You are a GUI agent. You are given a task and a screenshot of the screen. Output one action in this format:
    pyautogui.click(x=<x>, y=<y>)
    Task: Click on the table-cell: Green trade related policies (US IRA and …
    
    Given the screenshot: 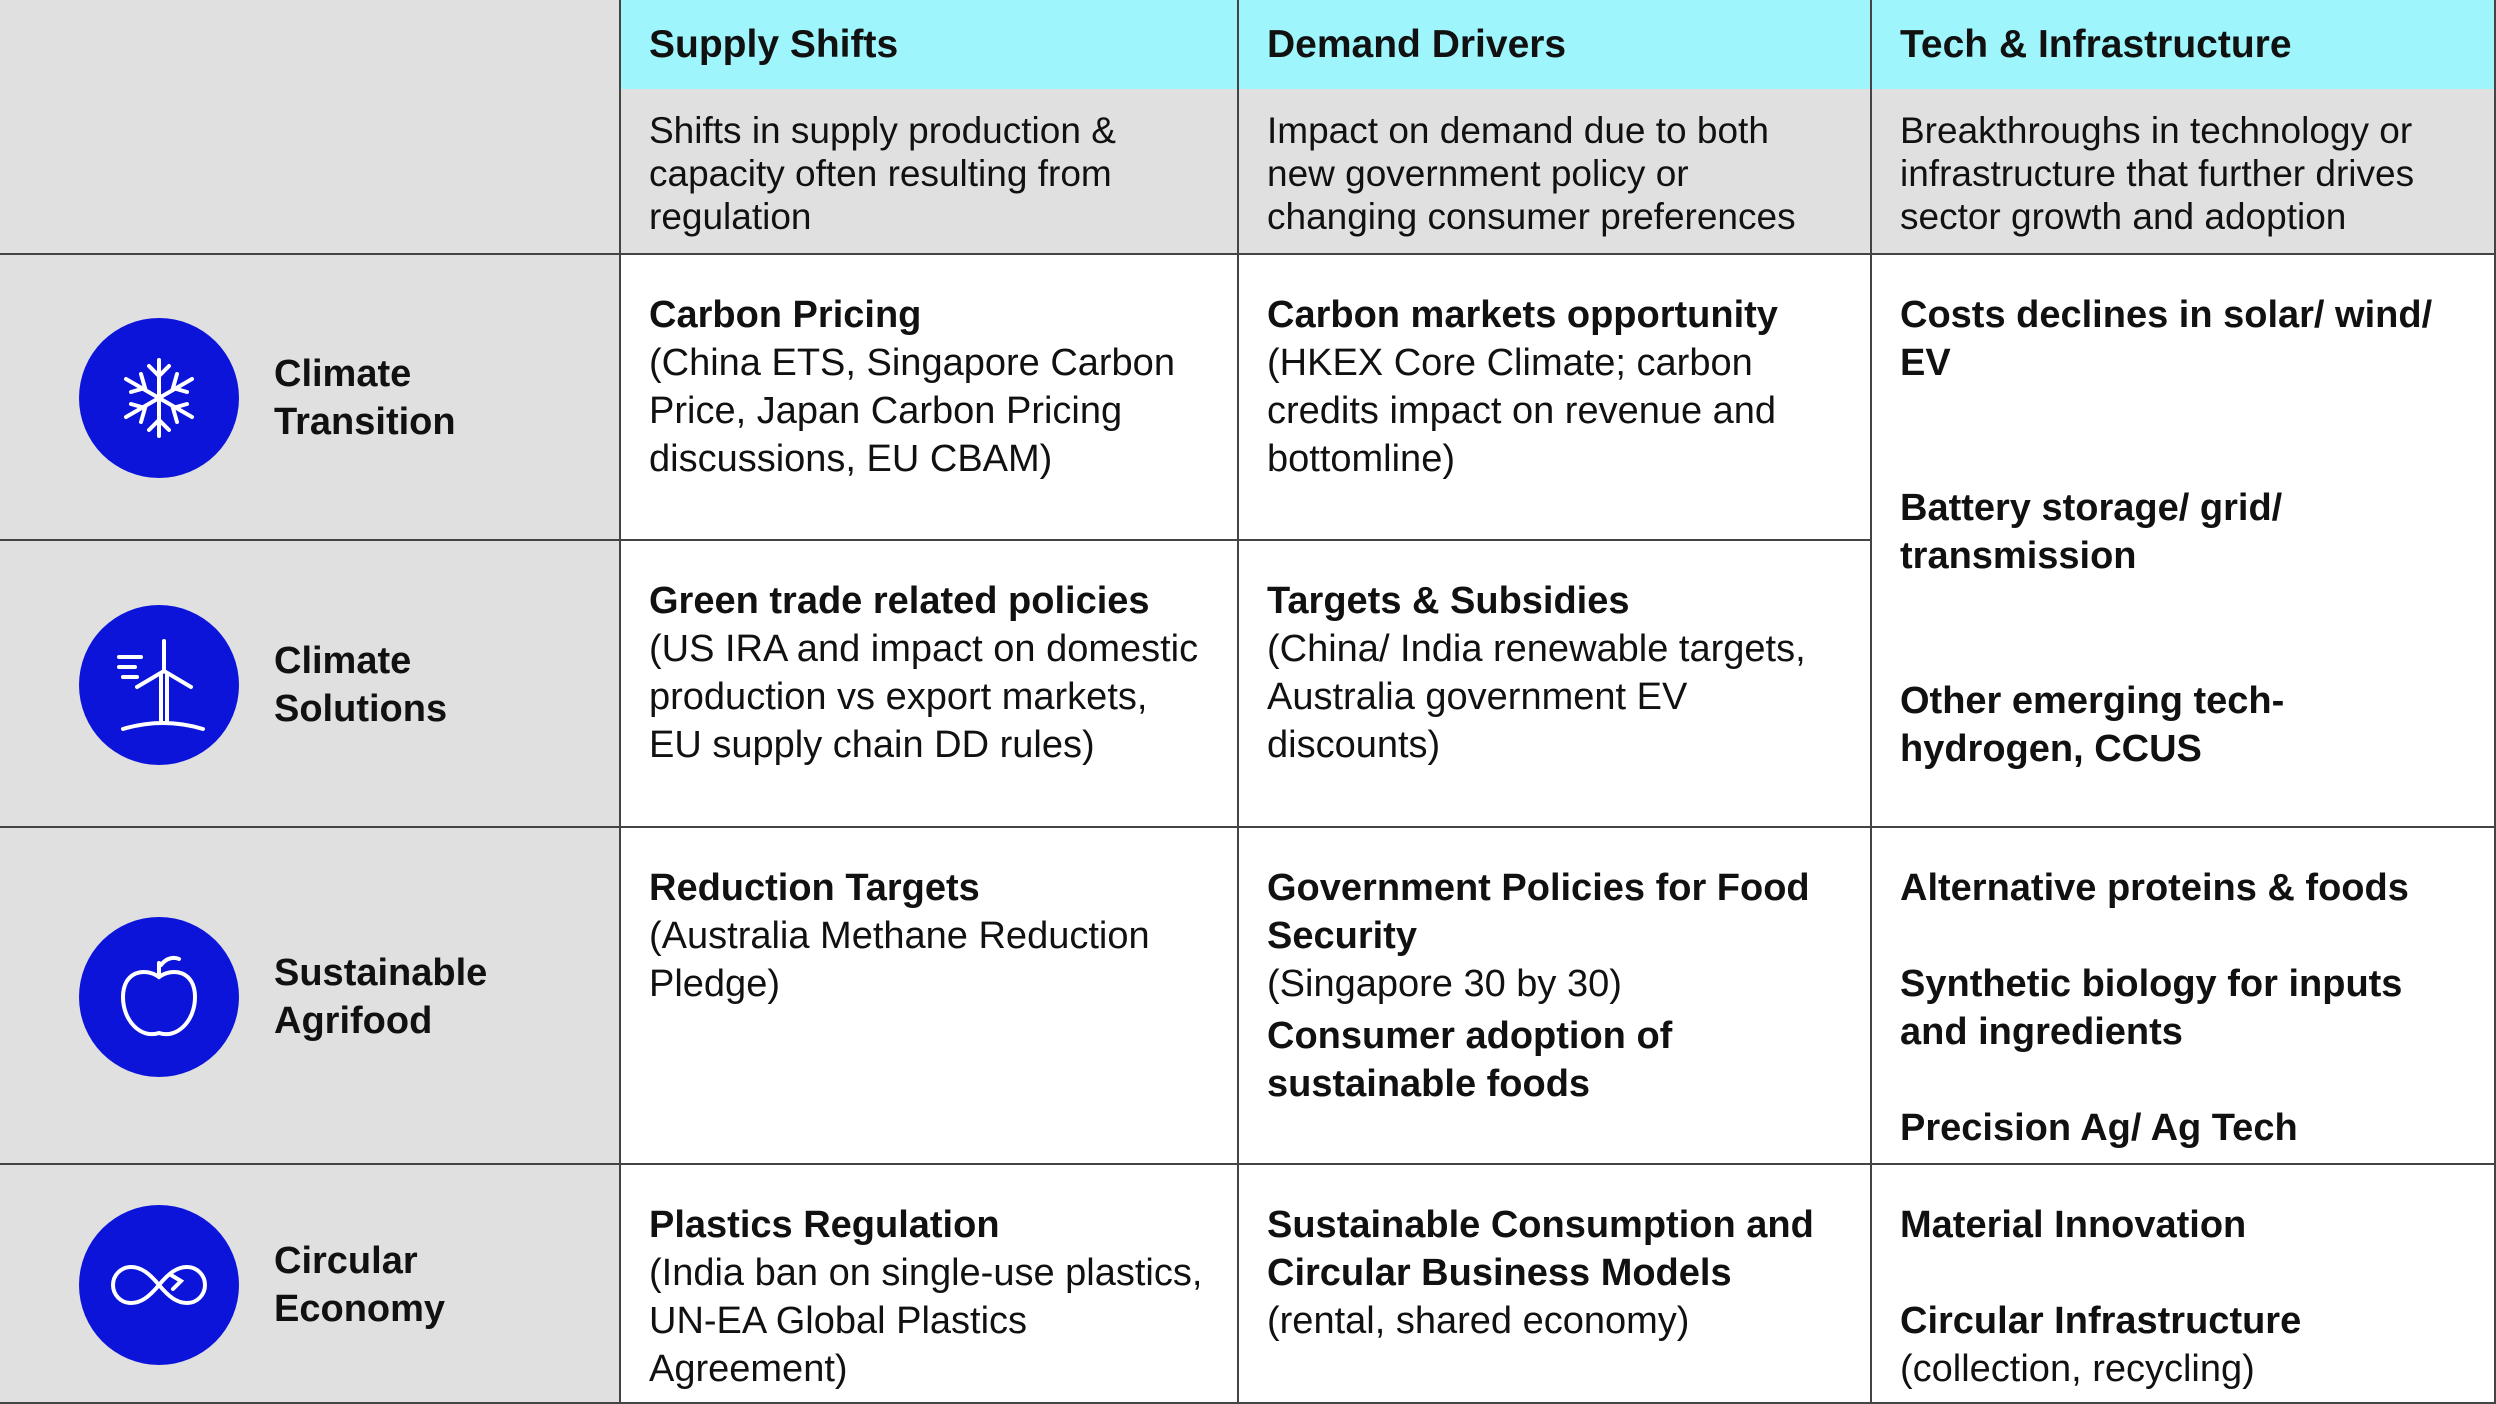 What is the action you would take?
    pyautogui.click(x=930, y=684)
    